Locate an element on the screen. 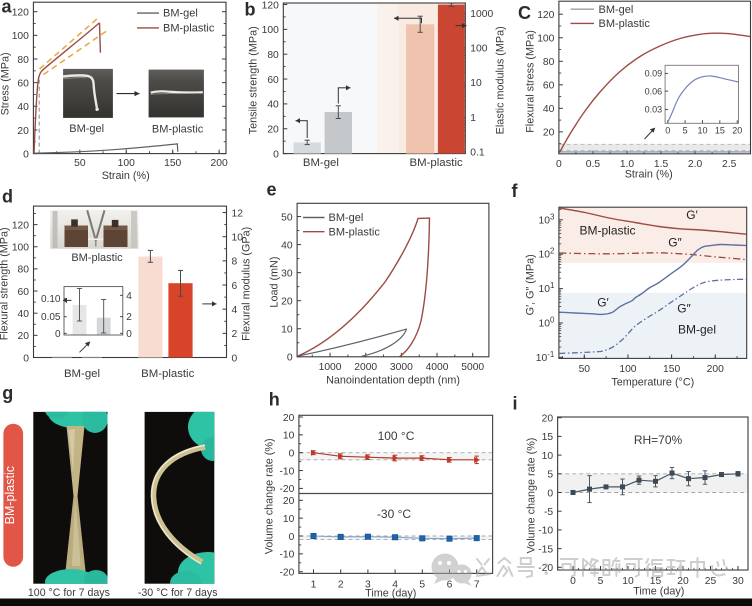 The image size is (752, 606). svg-text: 0.06 is located at coordinates (654, 91).